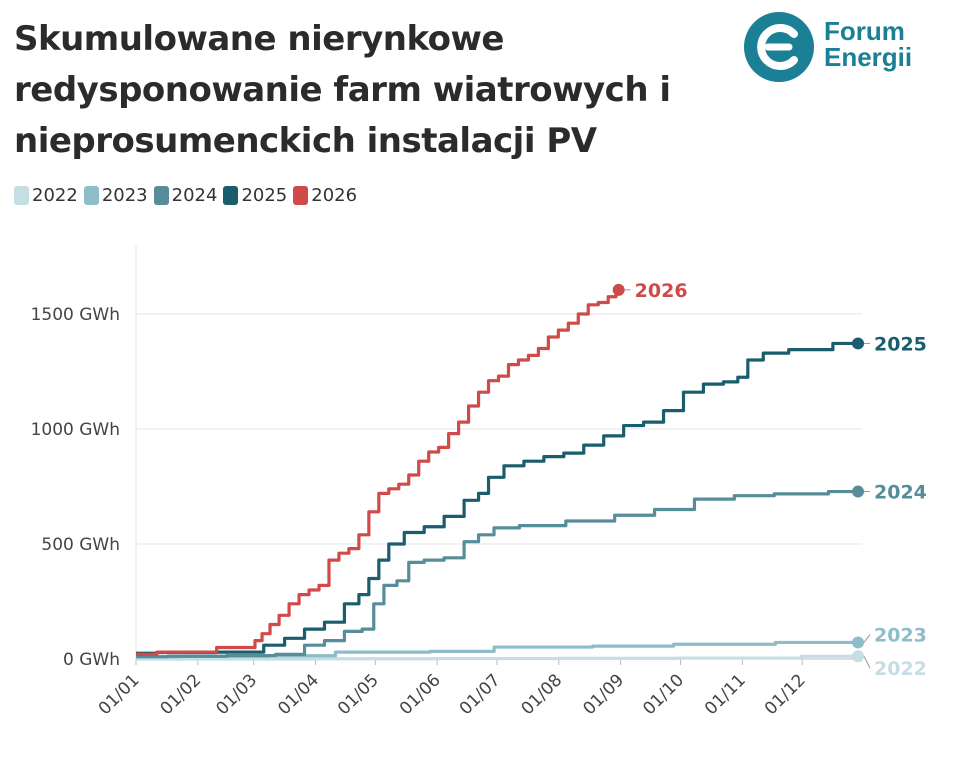  I want to click on logo-wordmark: Forum Energii, so click(868, 44).